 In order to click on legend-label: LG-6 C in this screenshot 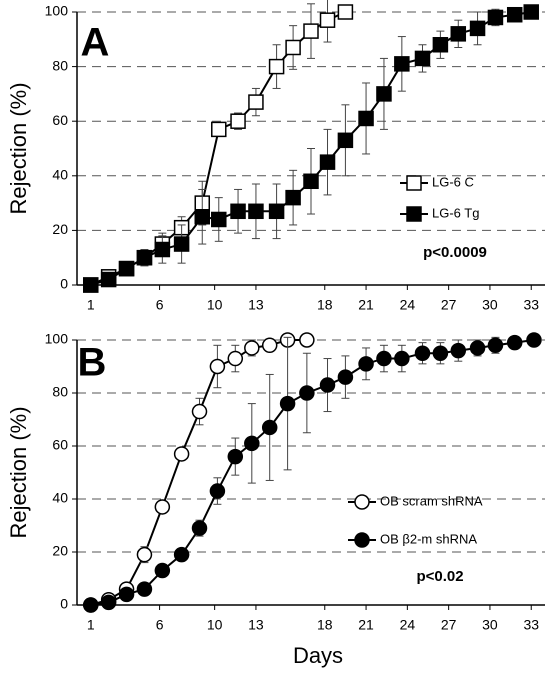, I will do `click(453, 181)`.